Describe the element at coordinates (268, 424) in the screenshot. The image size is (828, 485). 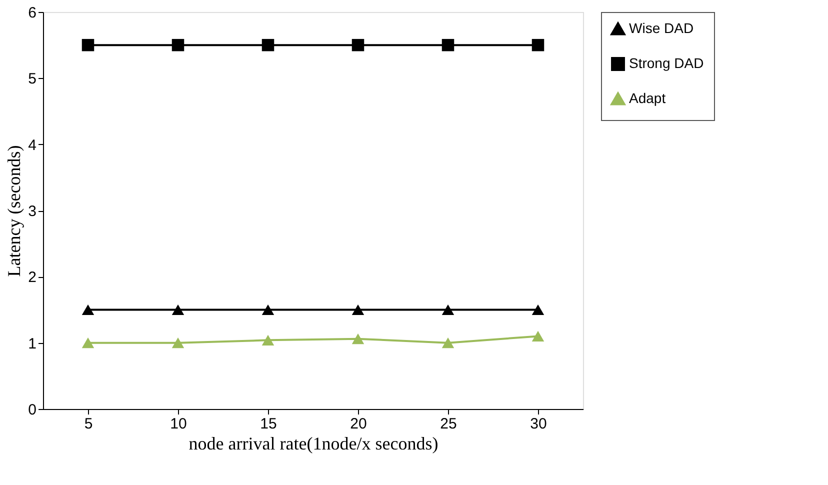
I see `x-tick-label: 15` at that location.